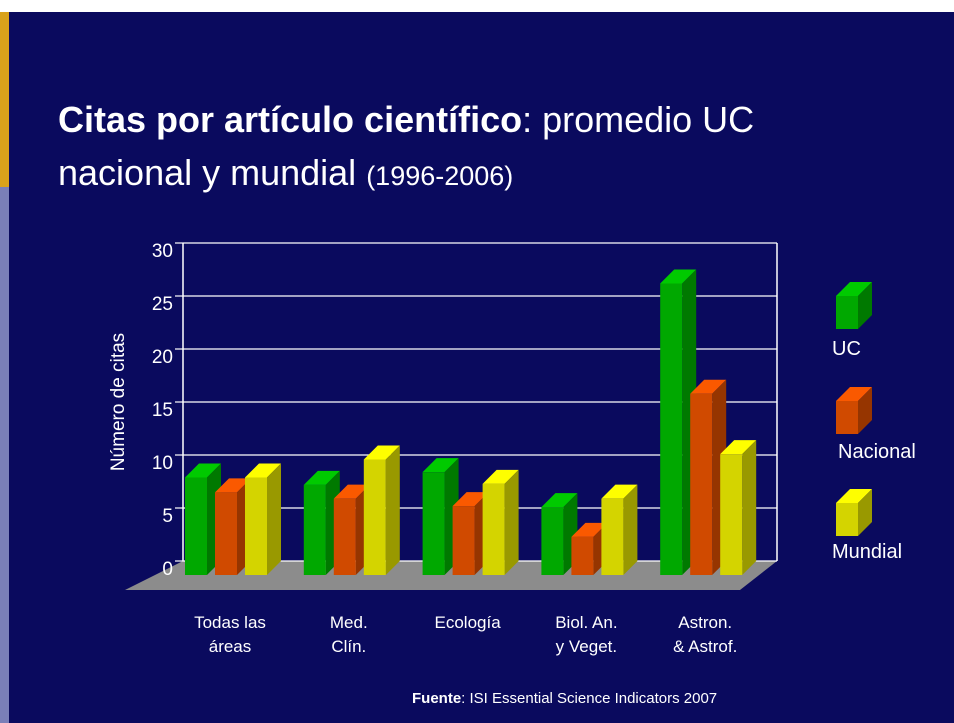 This screenshot has height=723, width=954. What do you see at coordinates (439, 176) in the screenshot?
I see `title-note: (1996-2006)` at bounding box center [439, 176].